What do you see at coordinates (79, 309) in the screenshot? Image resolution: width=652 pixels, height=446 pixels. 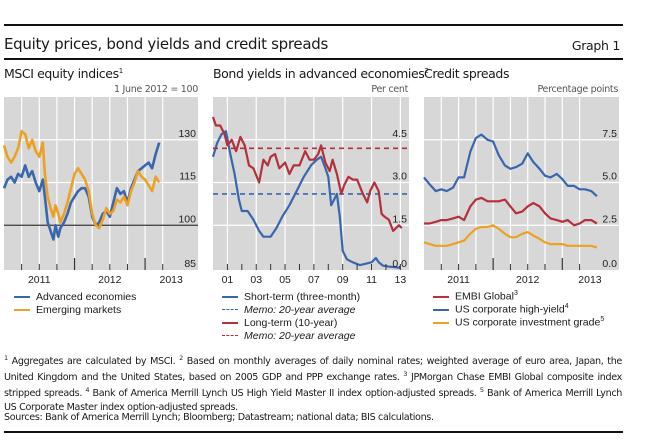 I see `legend-label: Emerging markets` at bounding box center [79, 309].